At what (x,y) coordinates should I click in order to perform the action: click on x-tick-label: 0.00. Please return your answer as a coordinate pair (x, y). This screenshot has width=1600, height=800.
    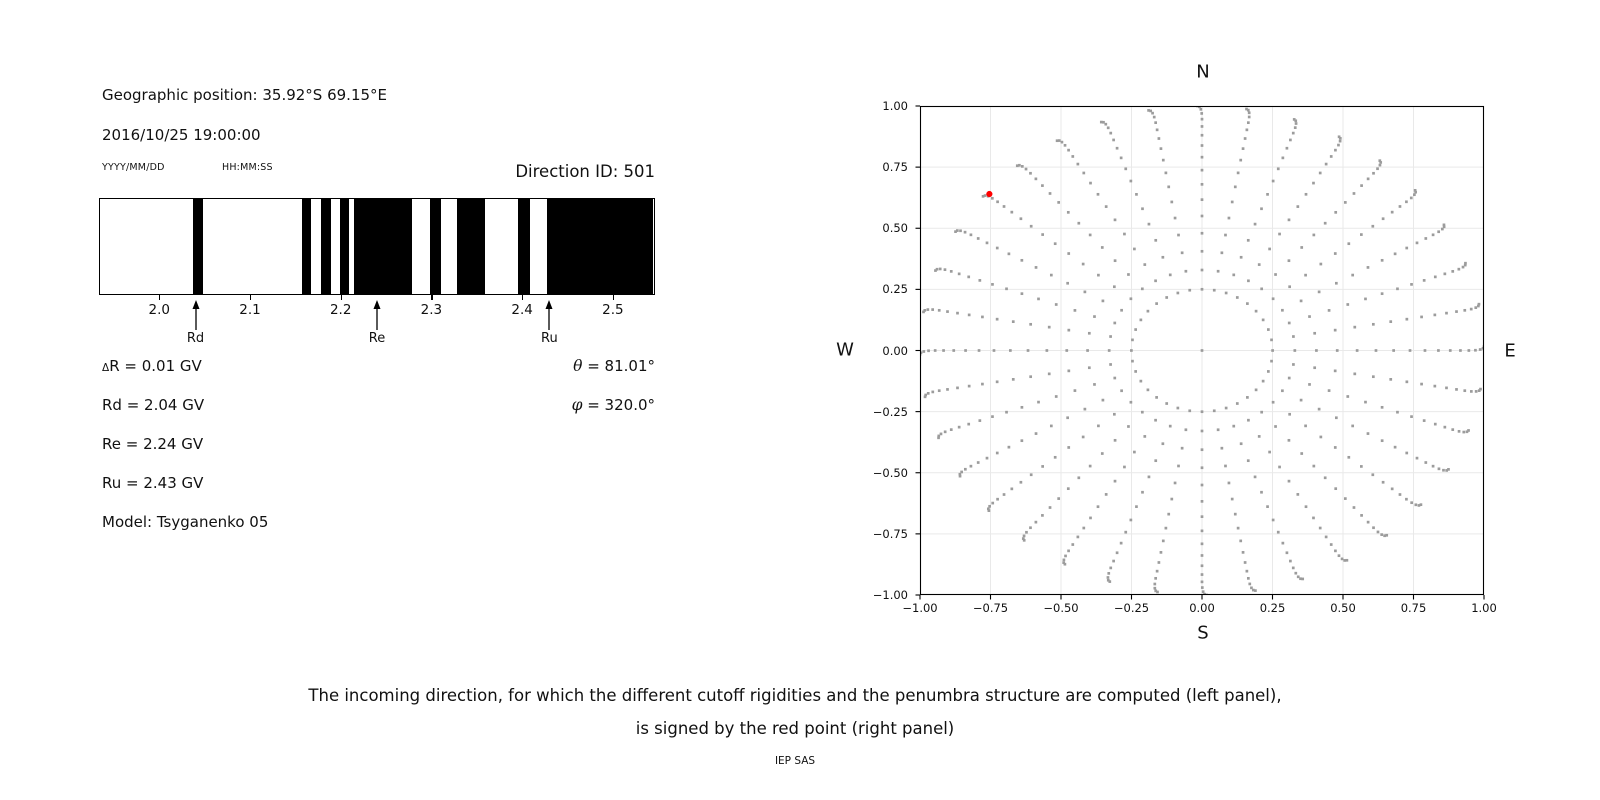
    Looking at the image, I should click on (1202, 608).